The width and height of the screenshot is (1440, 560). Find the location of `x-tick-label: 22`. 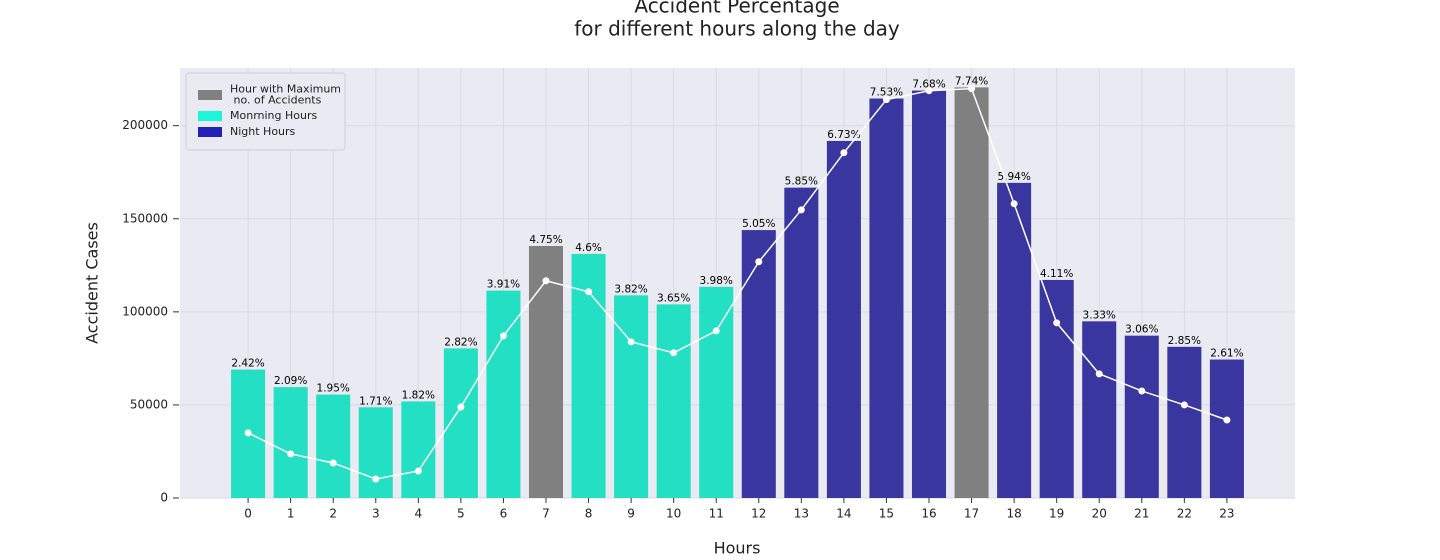

x-tick-label: 22 is located at coordinates (1184, 514).